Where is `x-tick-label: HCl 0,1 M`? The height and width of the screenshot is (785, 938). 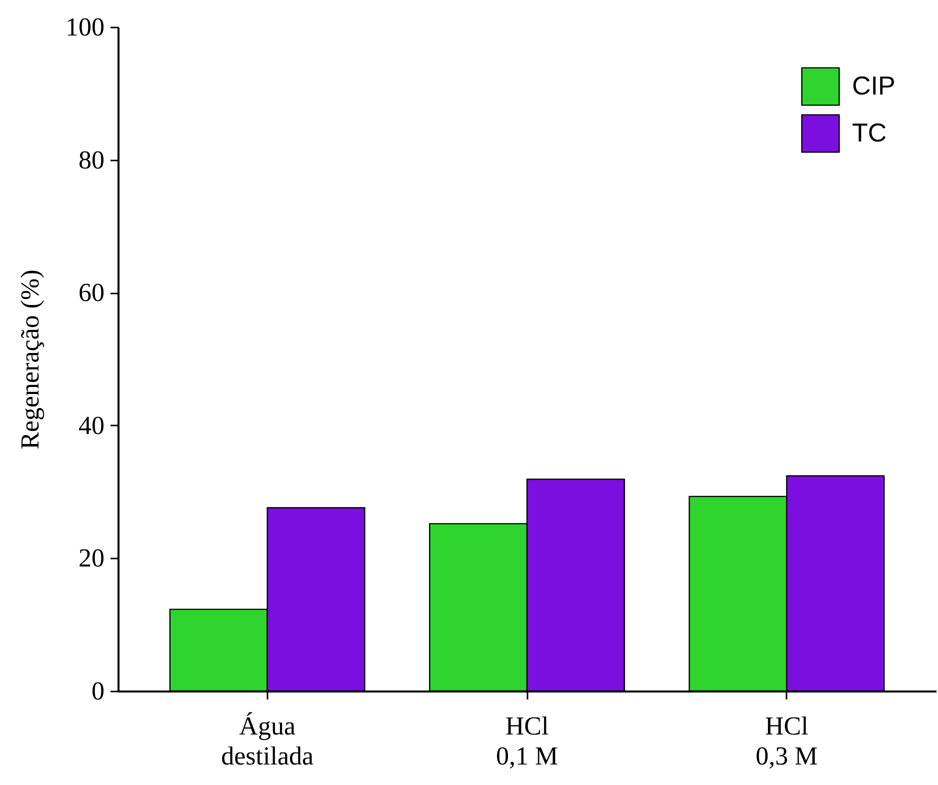 x-tick-label: HCl 0,1 M is located at coordinates (527, 741).